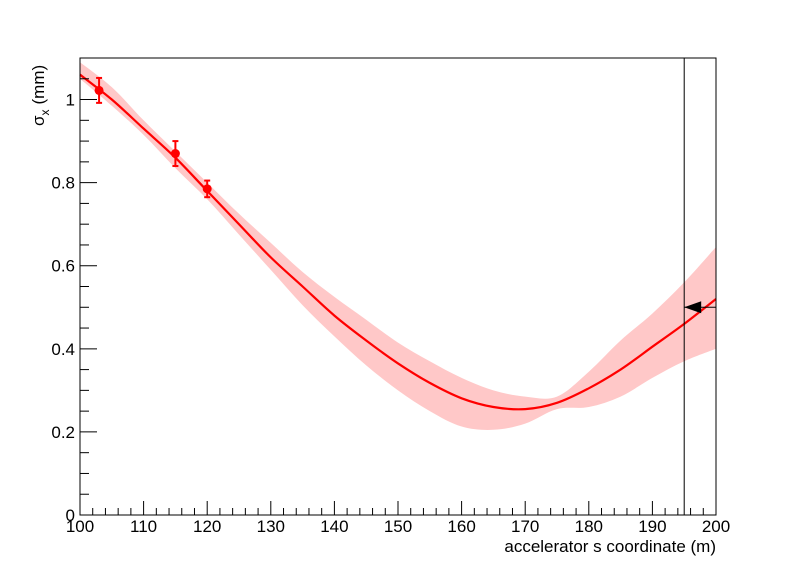 The image size is (796, 572). Describe the element at coordinates (74, 291) in the screenshot. I see `y-axis: 0 0.2 0.4 0.6 0.8 1` at that location.